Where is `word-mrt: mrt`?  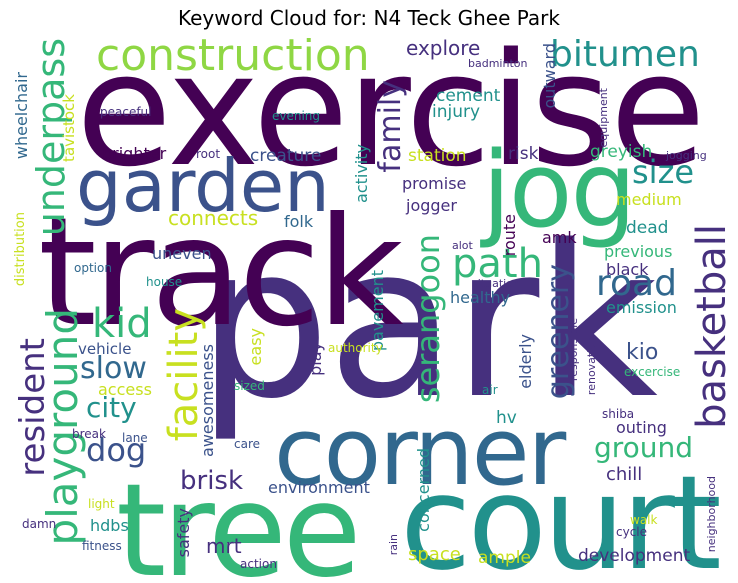 word-mrt: mrt is located at coordinates (224, 546).